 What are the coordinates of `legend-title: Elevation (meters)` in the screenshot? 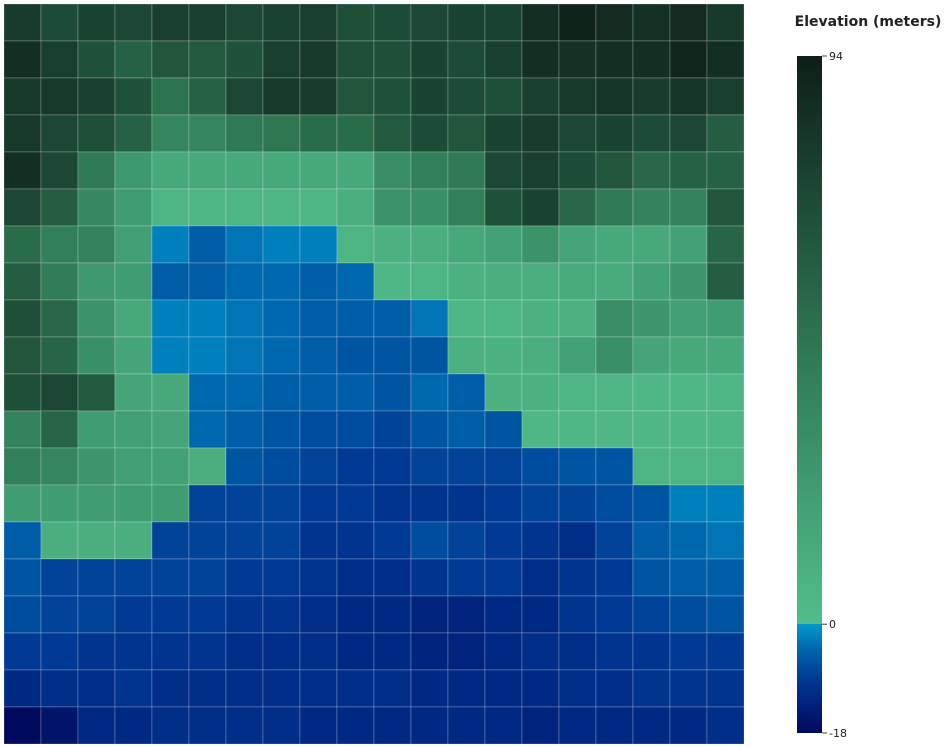 It's located at (868, 22).